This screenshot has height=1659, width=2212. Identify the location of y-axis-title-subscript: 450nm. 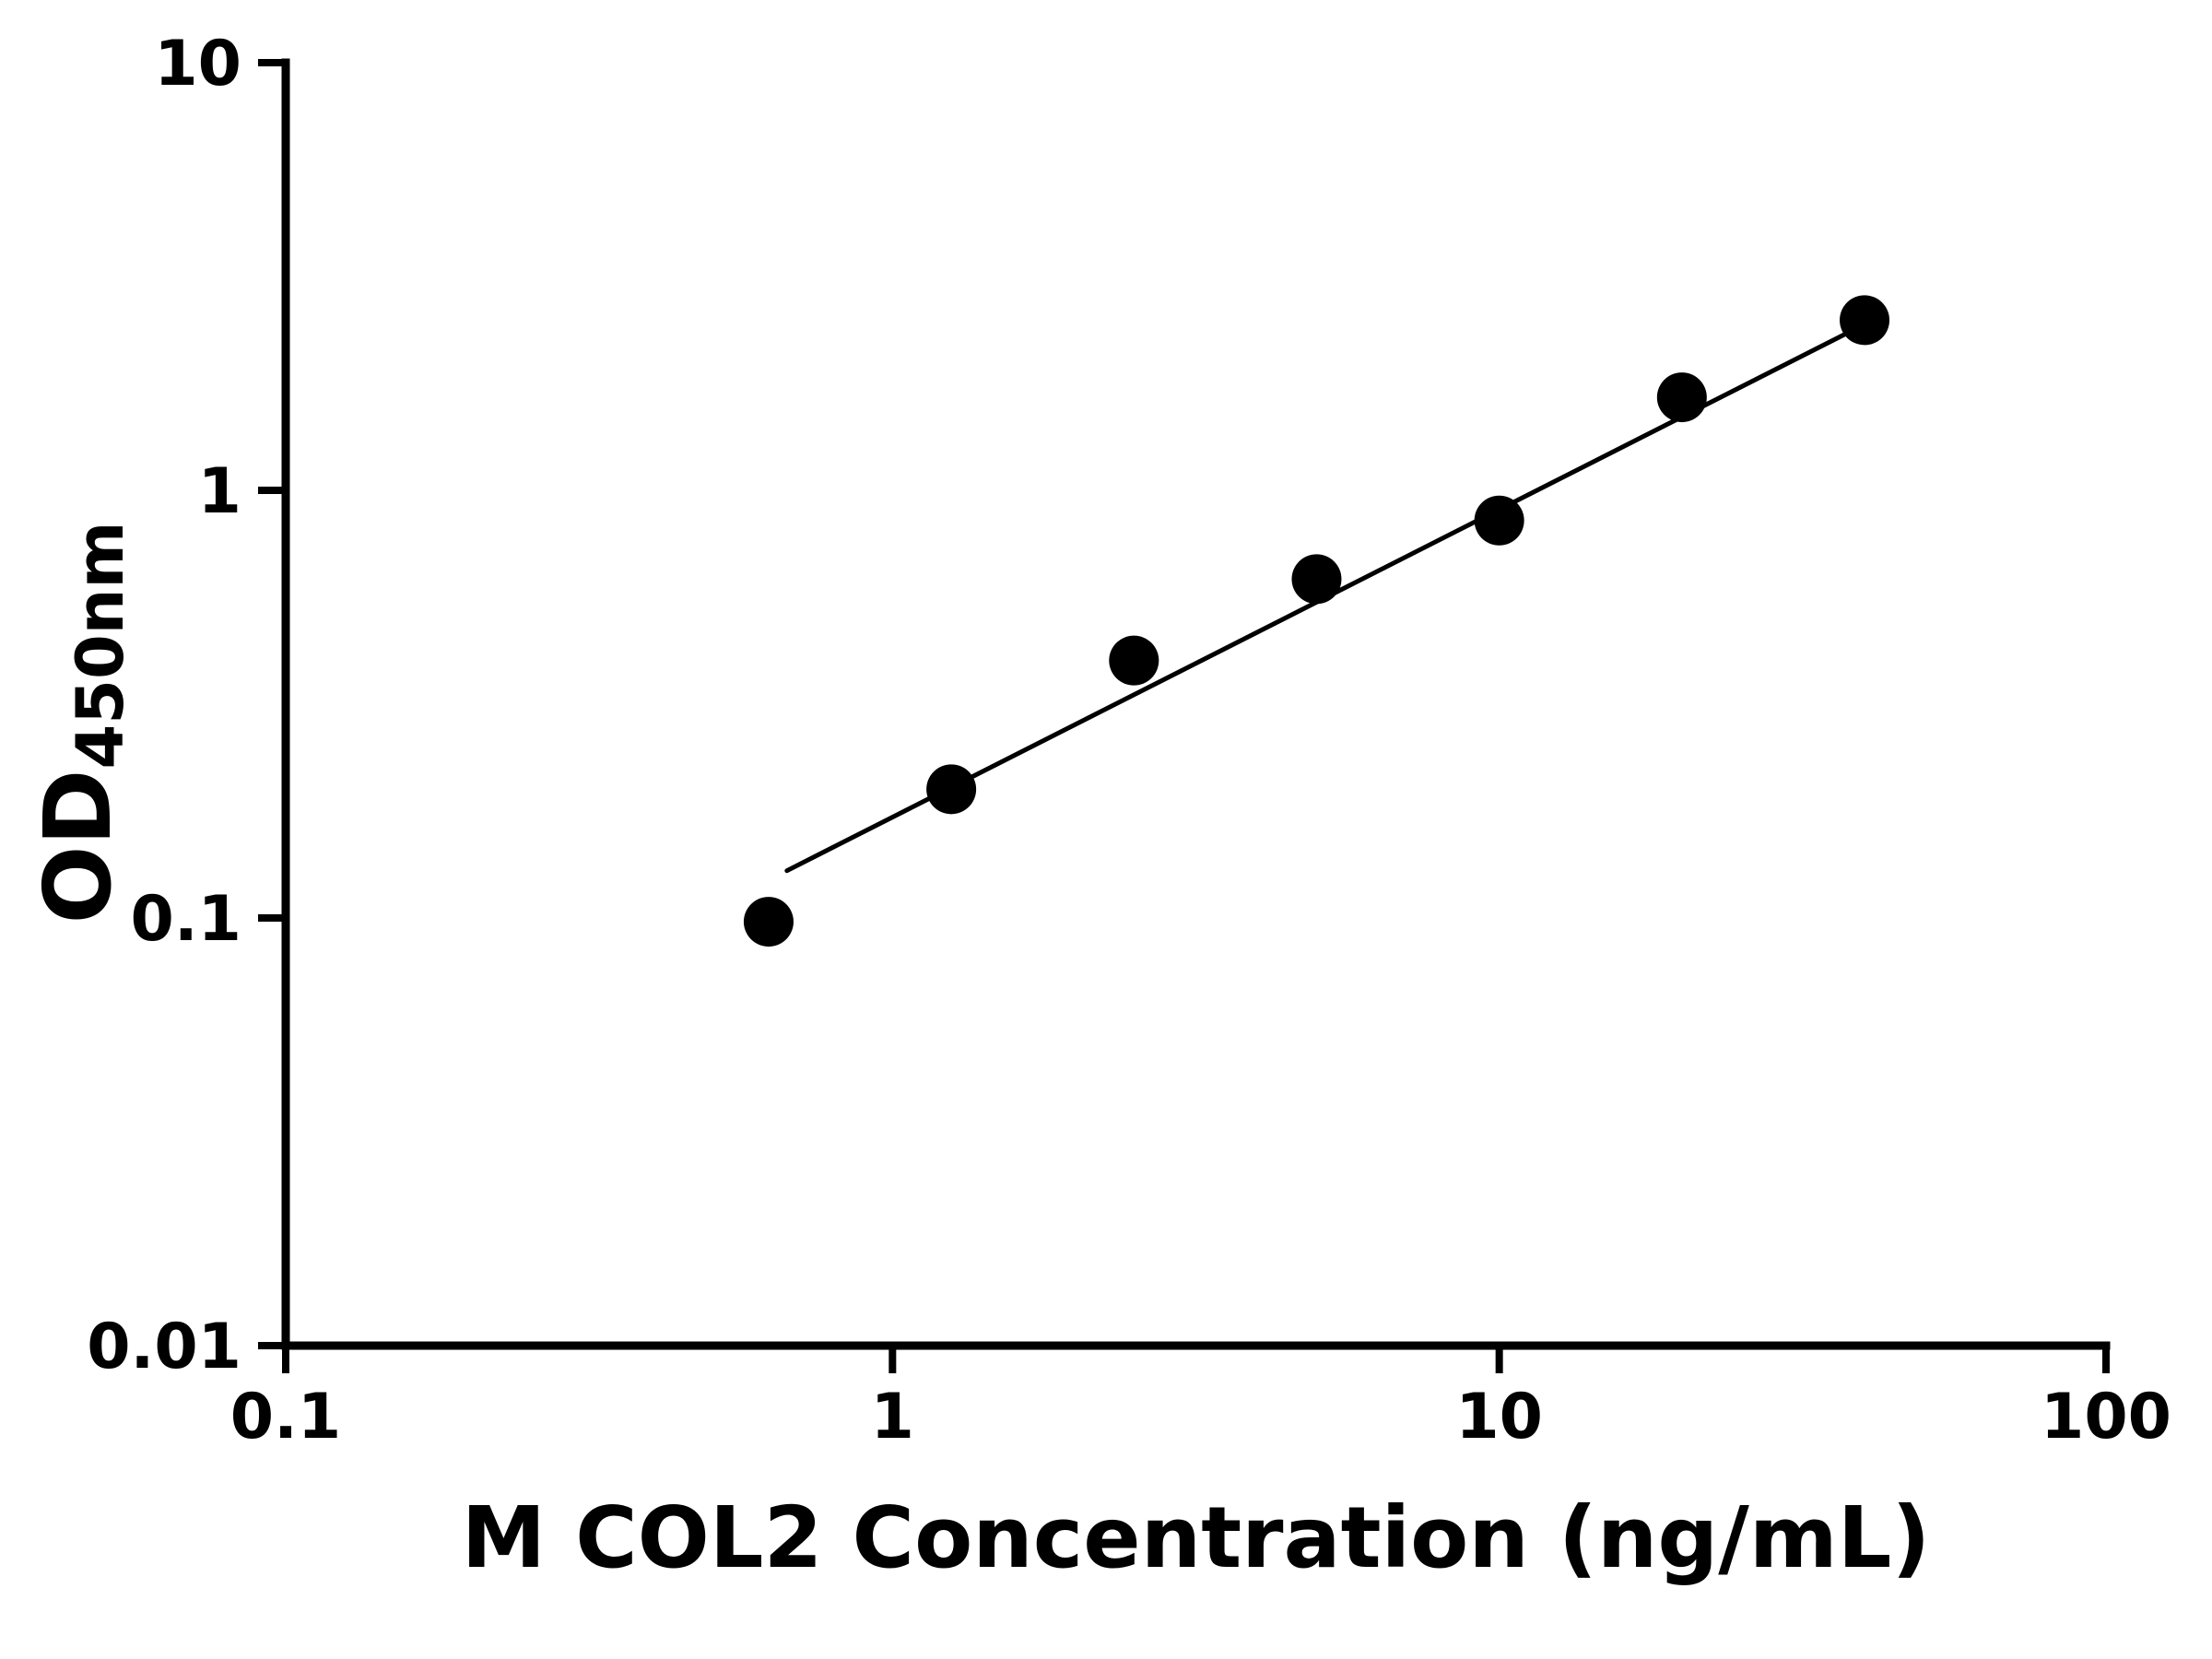
(100, 645).